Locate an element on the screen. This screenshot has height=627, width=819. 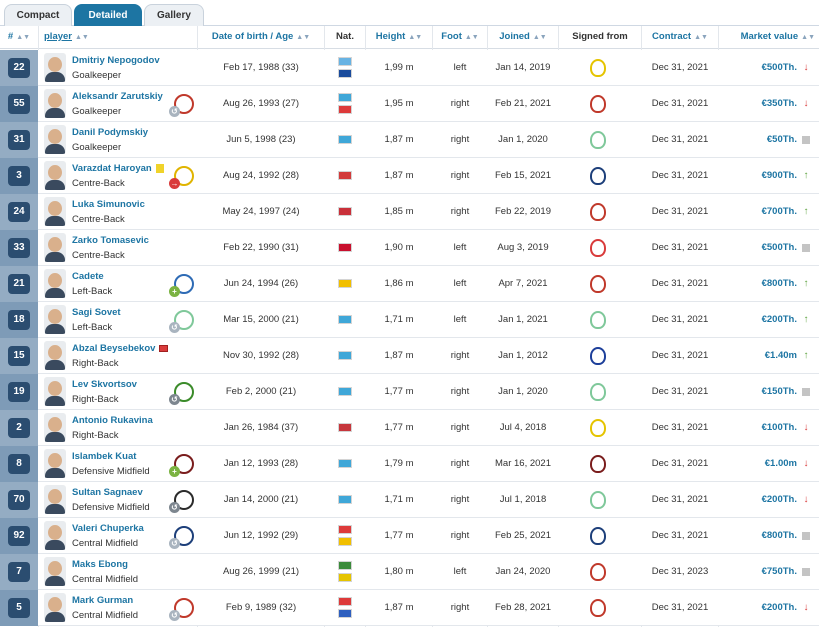
player-name-link: Abzal Beysebekov is located at coordinates (120, 348).